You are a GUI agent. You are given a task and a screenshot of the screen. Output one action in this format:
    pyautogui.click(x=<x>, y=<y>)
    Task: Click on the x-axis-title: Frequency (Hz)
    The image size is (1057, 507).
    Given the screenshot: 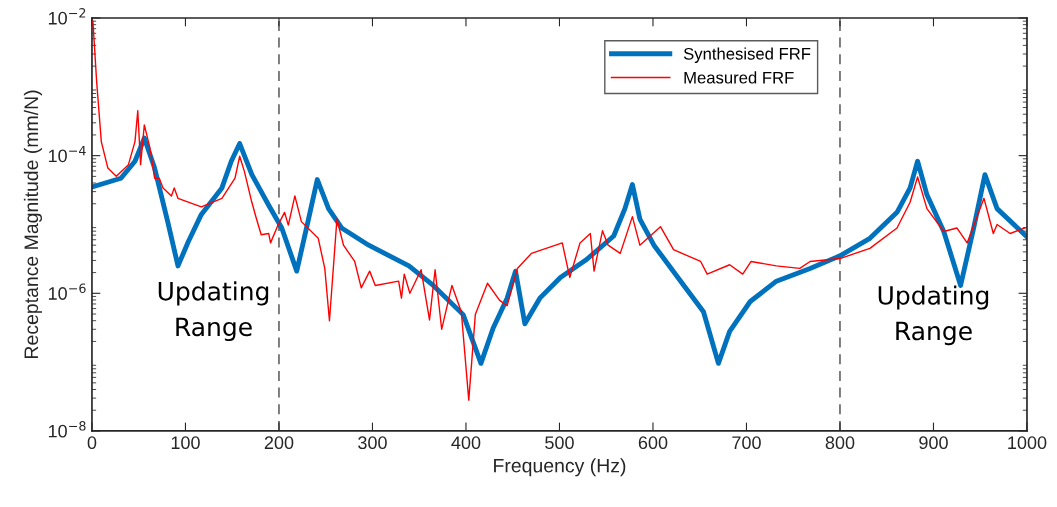 What is the action you would take?
    pyautogui.click(x=560, y=467)
    